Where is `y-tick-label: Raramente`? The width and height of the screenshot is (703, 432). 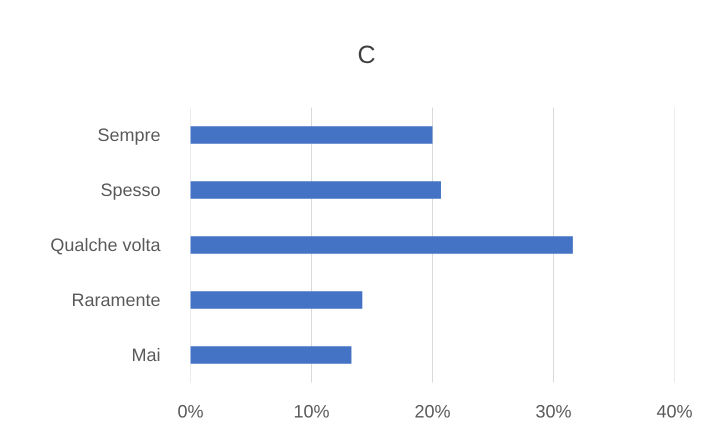
y-tick-label: Raramente is located at coordinates (116, 300).